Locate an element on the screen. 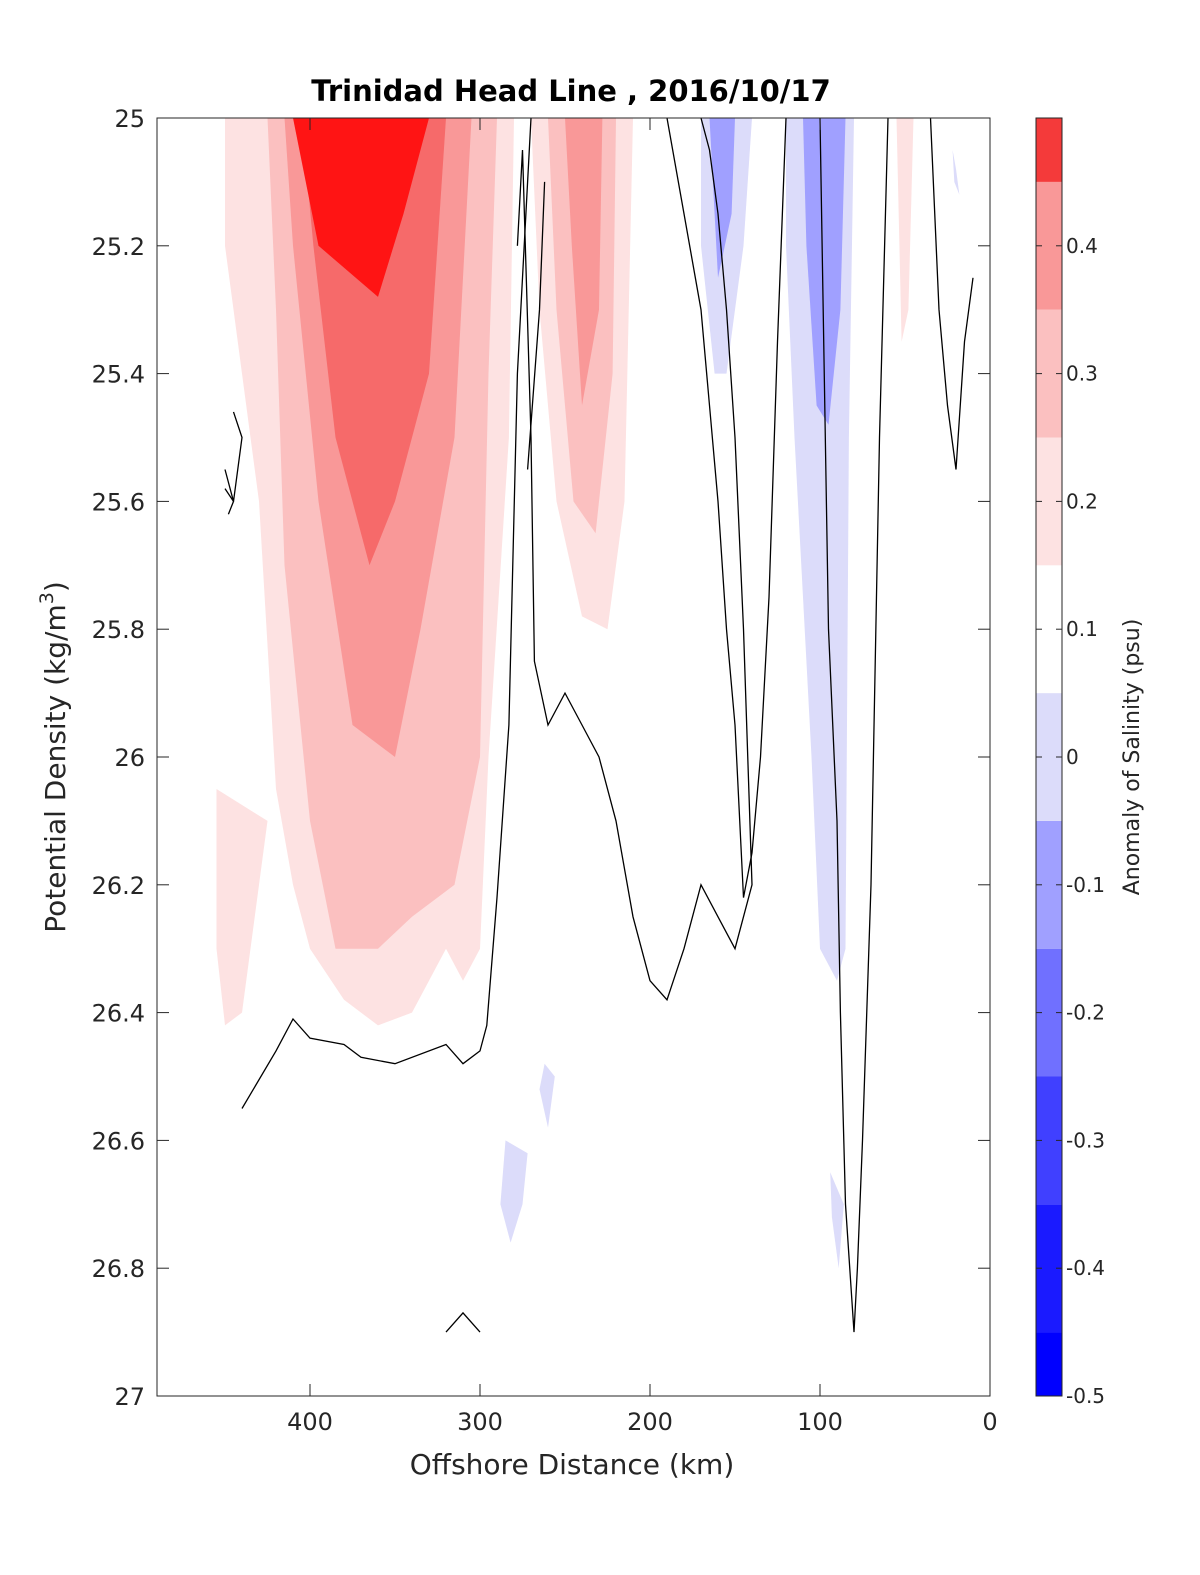 The height and width of the screenshot is (1575, 1200). colorbar-tick-label: -0.4 is located at coordinates (1085, 1268).